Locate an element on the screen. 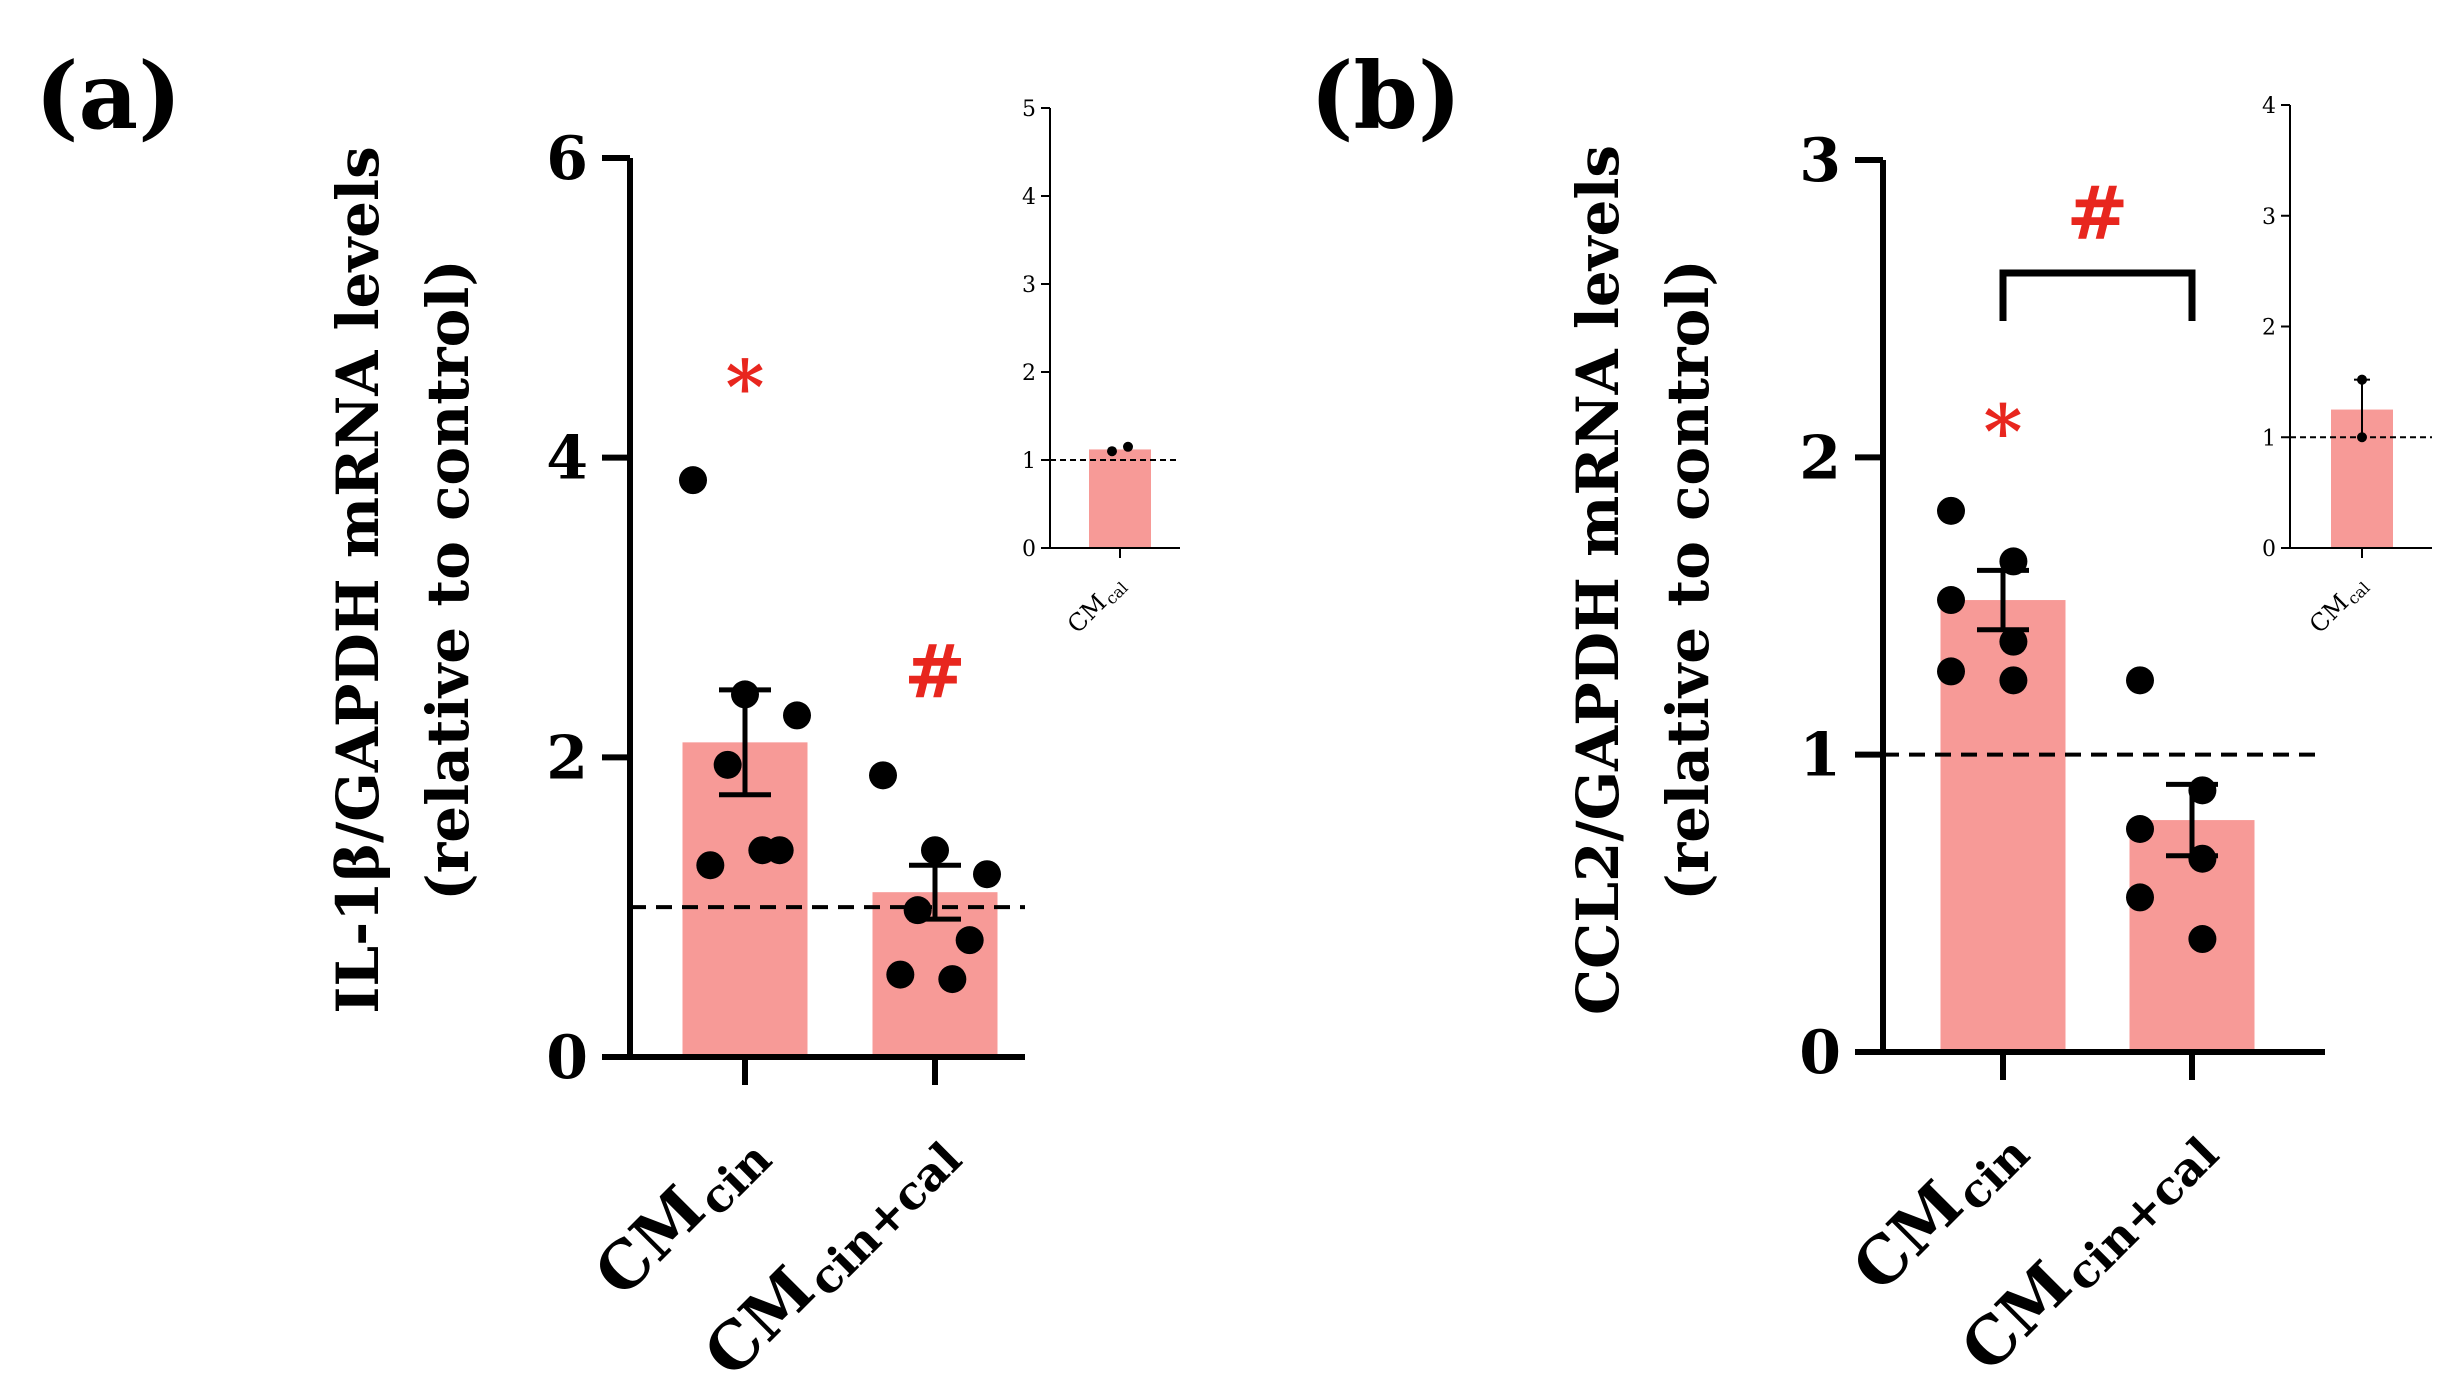  panel-a-ytick-label-2: 4 is located at coordinates (567, 459).